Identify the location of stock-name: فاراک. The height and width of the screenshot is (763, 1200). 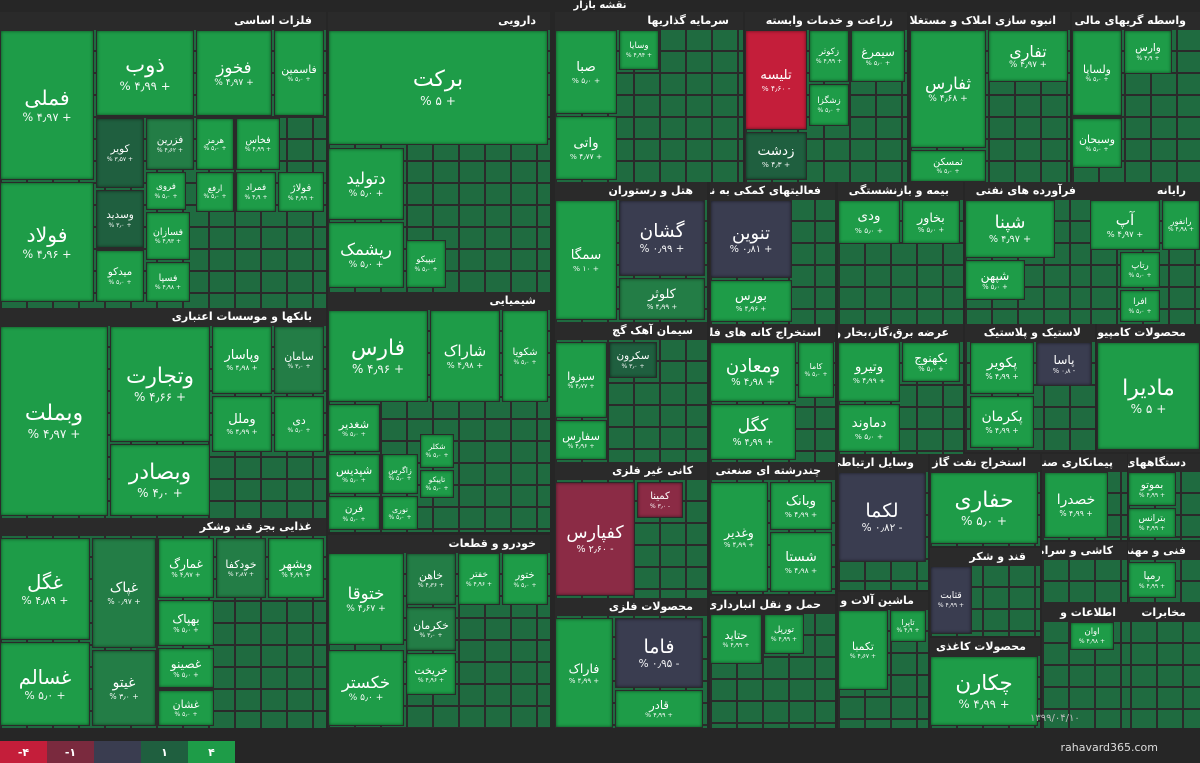
(584, 669).